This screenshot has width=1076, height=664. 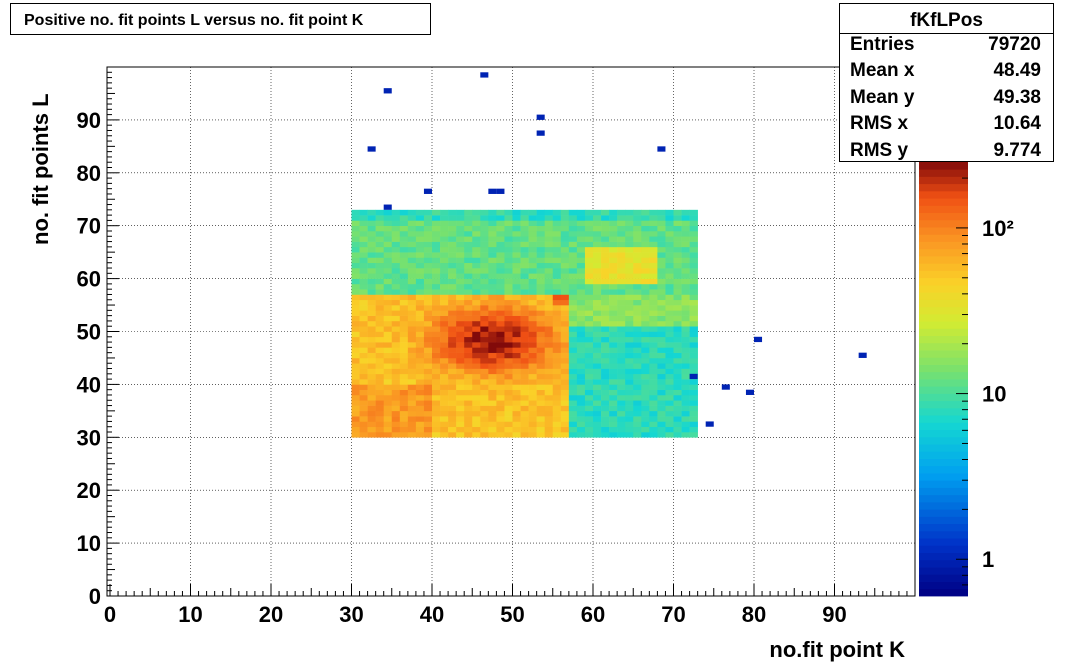 What do you see at coordinates (988, 559) in the screenshot?
I see `colorbar-label: 1` at bounding box center [988, 559].